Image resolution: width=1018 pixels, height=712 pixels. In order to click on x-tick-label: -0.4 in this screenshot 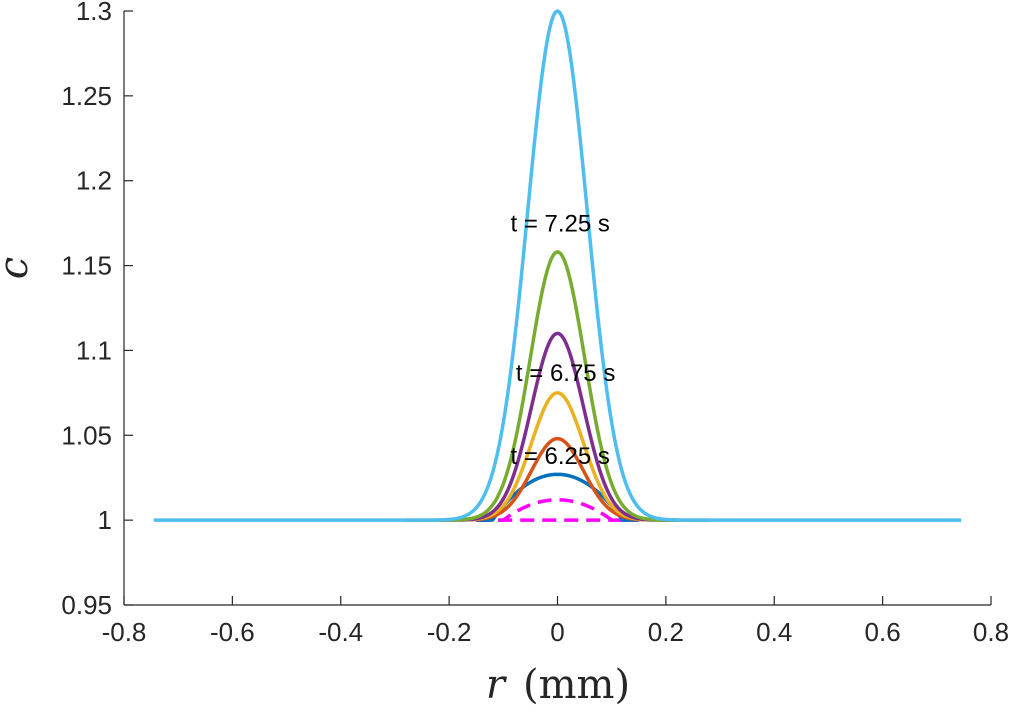, I will do `click(340, 632)`.